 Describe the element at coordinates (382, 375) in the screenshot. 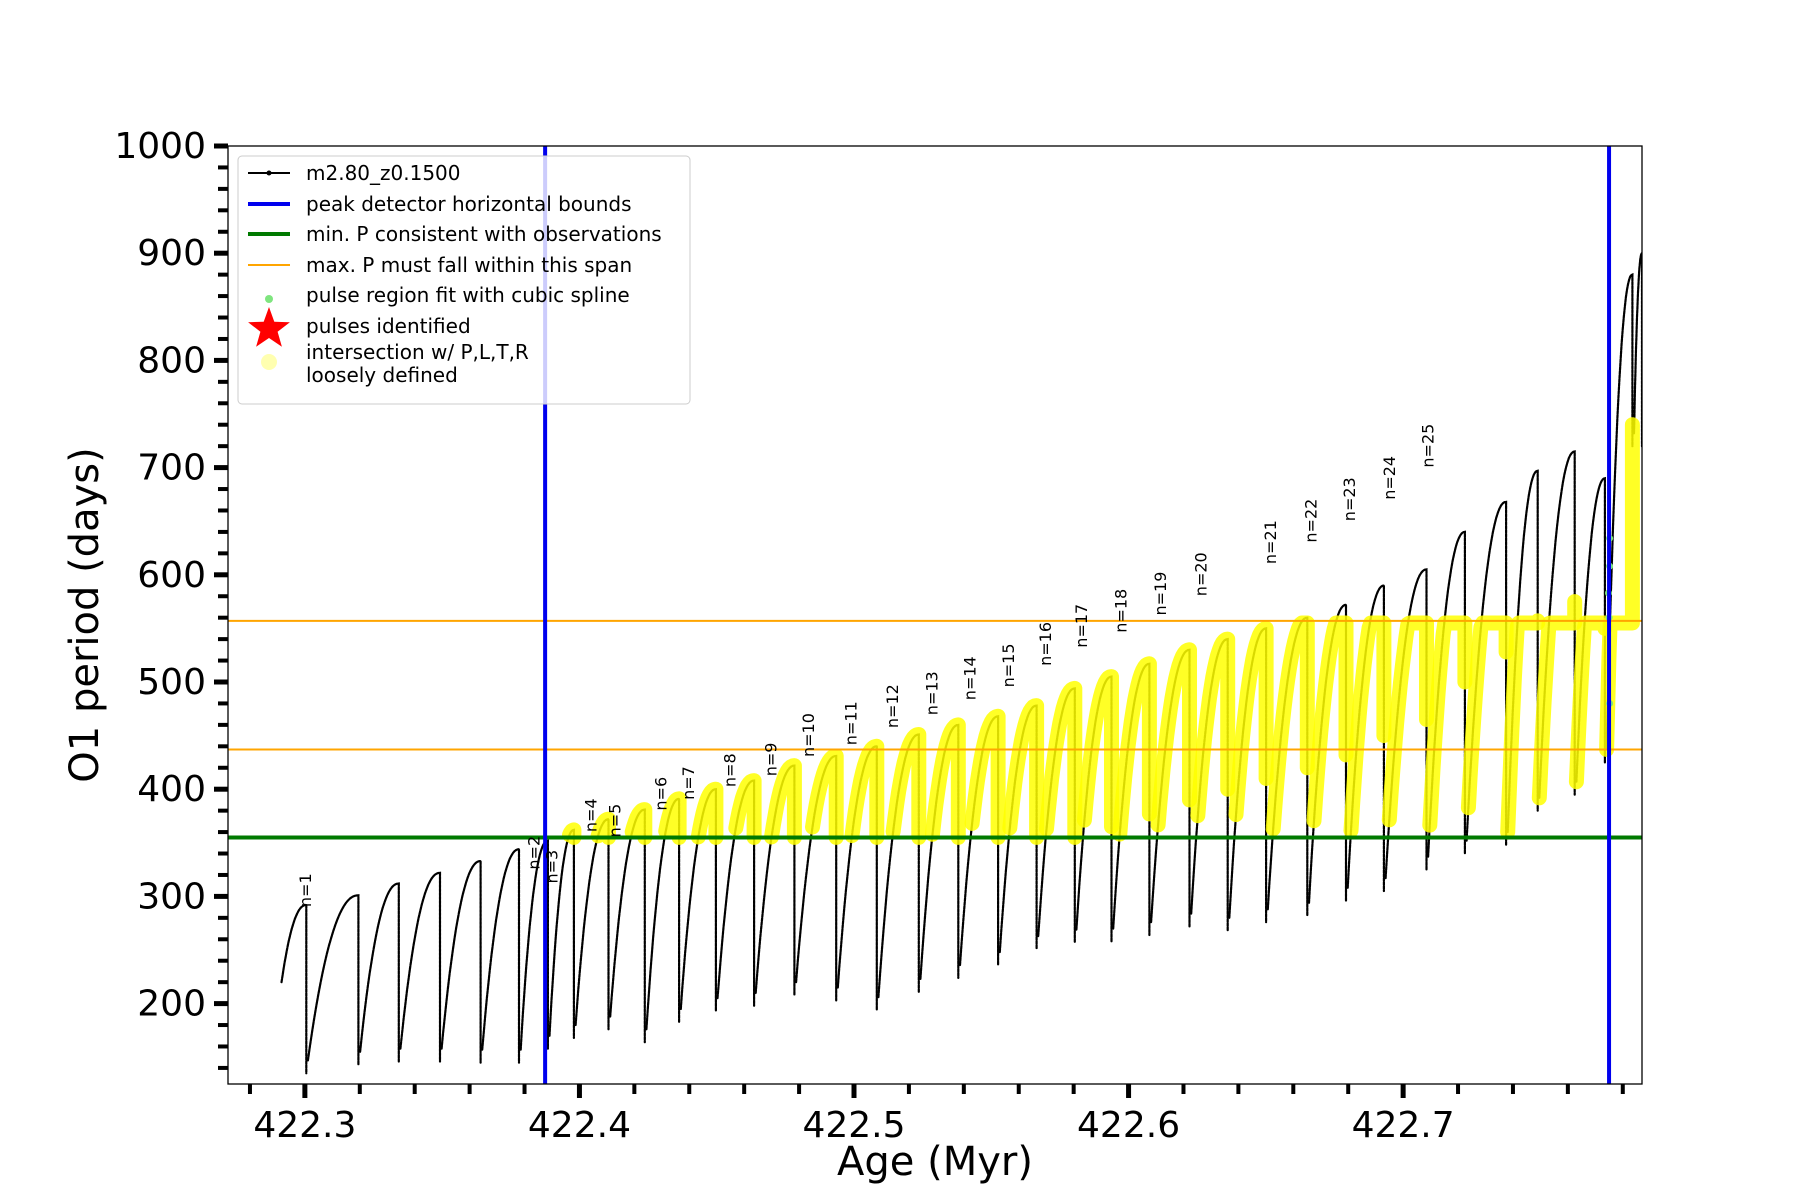

I see `legend-label-line2: loosely defined` at that location.